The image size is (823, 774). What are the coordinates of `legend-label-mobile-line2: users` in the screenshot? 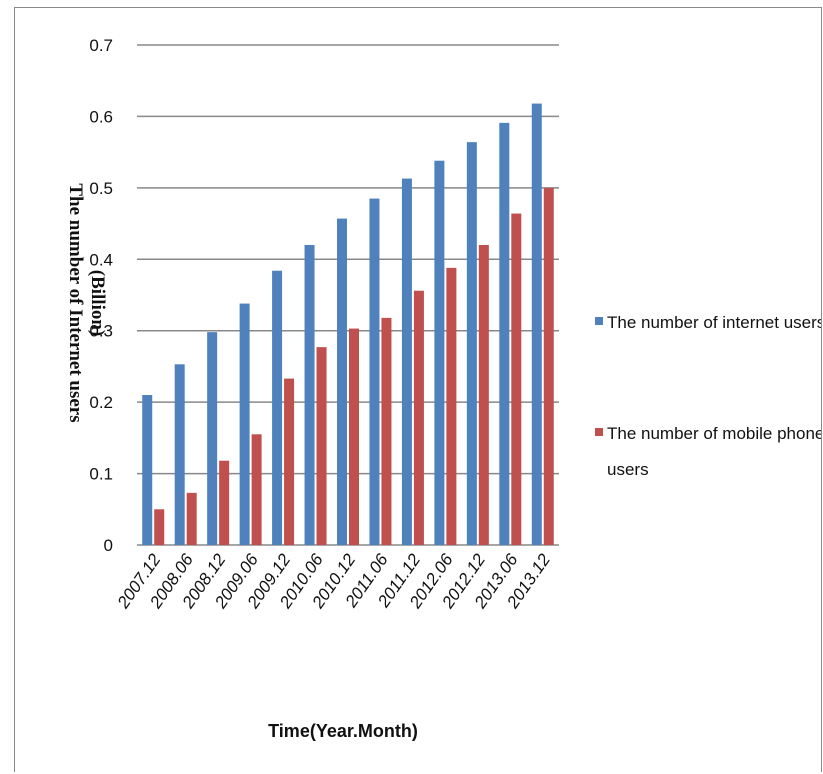 It's located at (628, 469).